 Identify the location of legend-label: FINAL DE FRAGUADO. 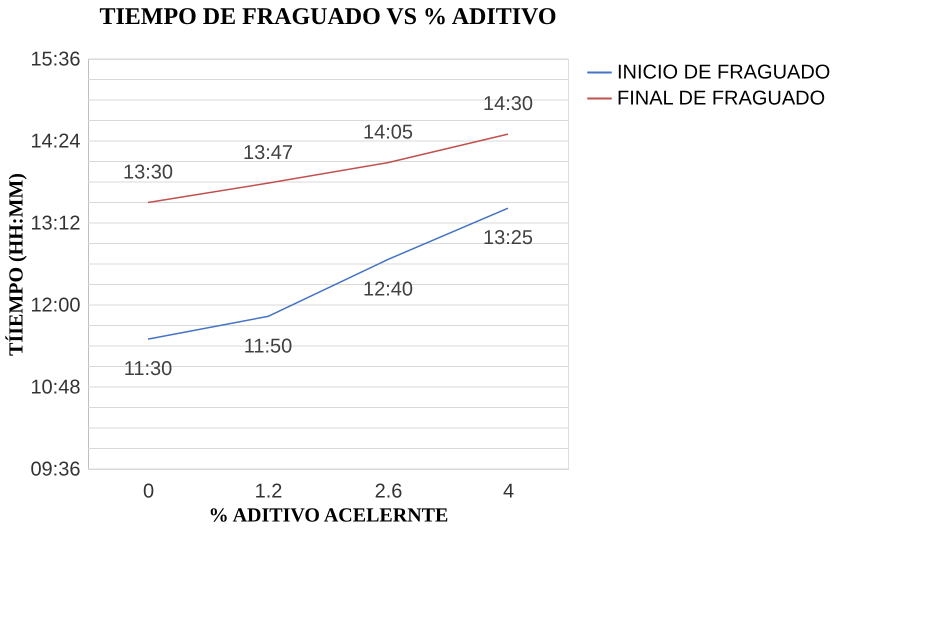
(721, 99).